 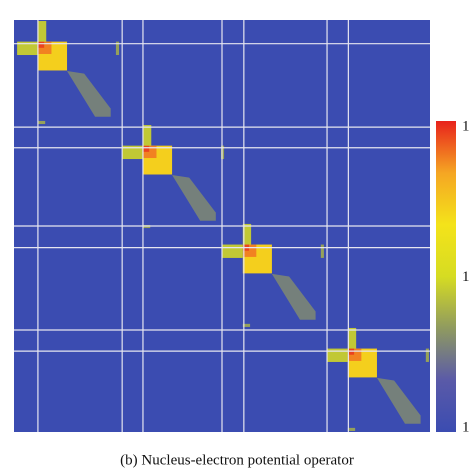 I want to click on colorbar-bar, so click(x=446, y=276).